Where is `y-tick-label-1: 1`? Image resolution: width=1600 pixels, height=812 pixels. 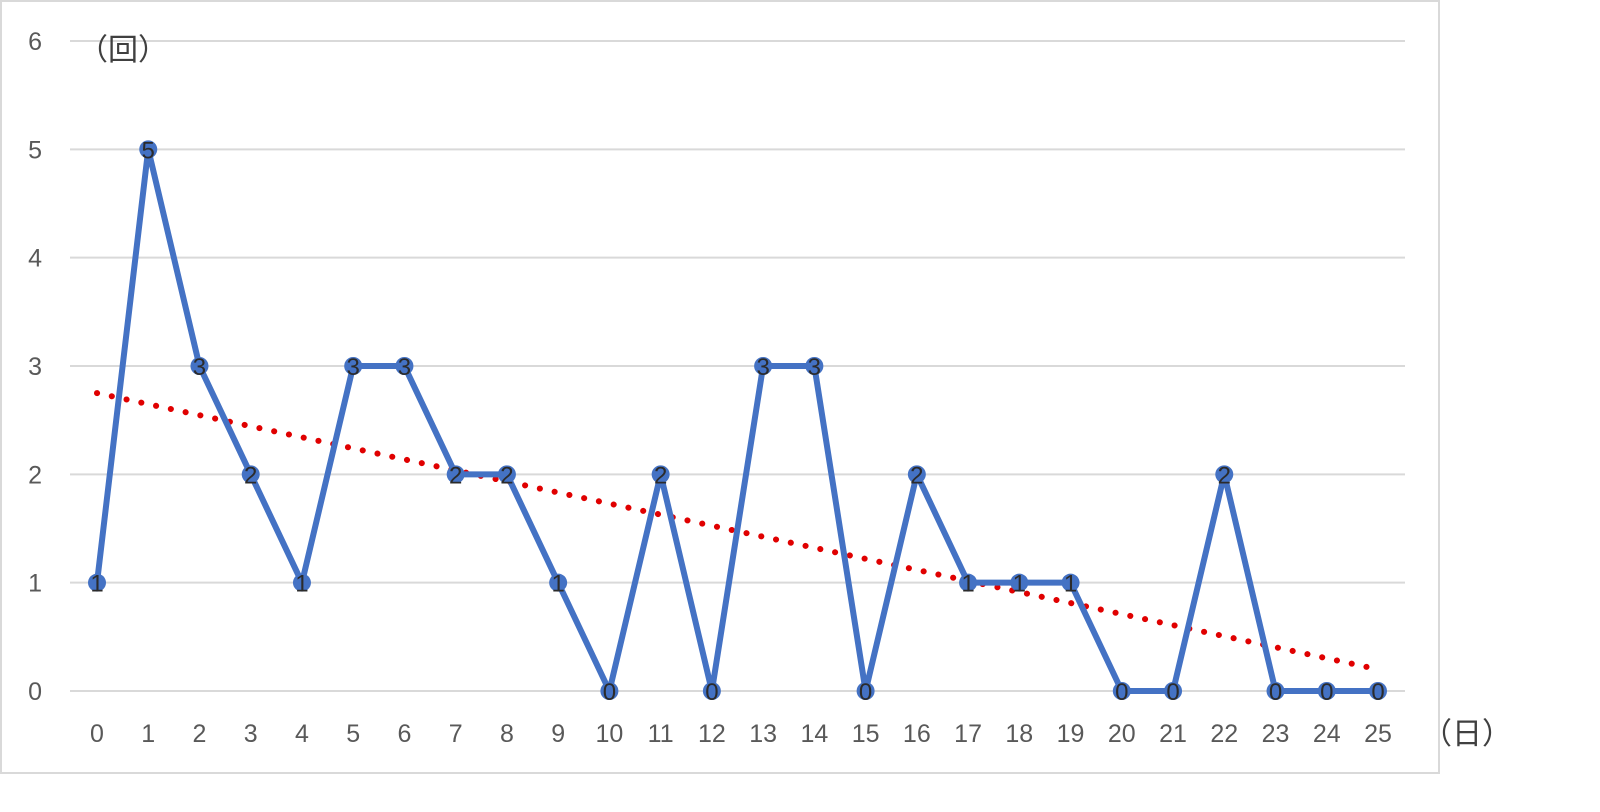 y-tick-label-1: 1 is located at coordinates (35, 584).